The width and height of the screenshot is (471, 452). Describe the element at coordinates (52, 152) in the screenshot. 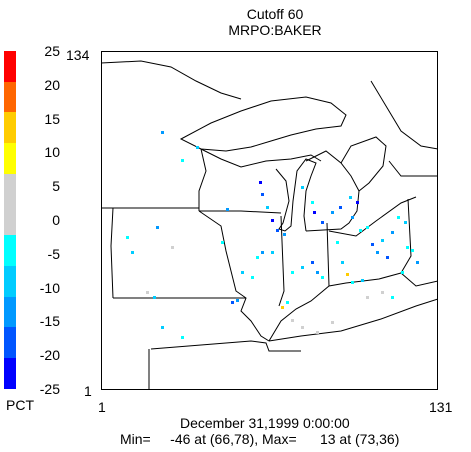

I see `legend-tick-label: 10` at that location.